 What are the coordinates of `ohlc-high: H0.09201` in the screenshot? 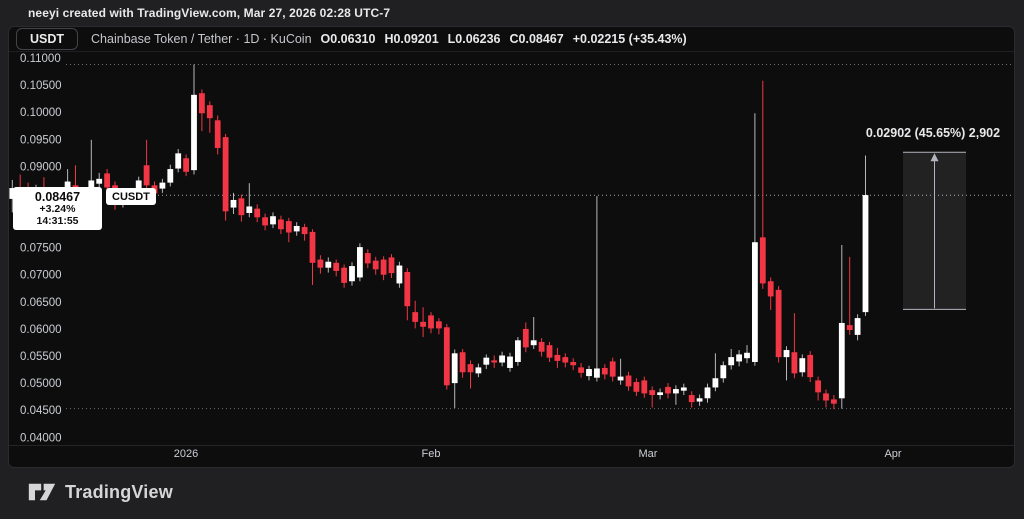 It's located at (411, 39).